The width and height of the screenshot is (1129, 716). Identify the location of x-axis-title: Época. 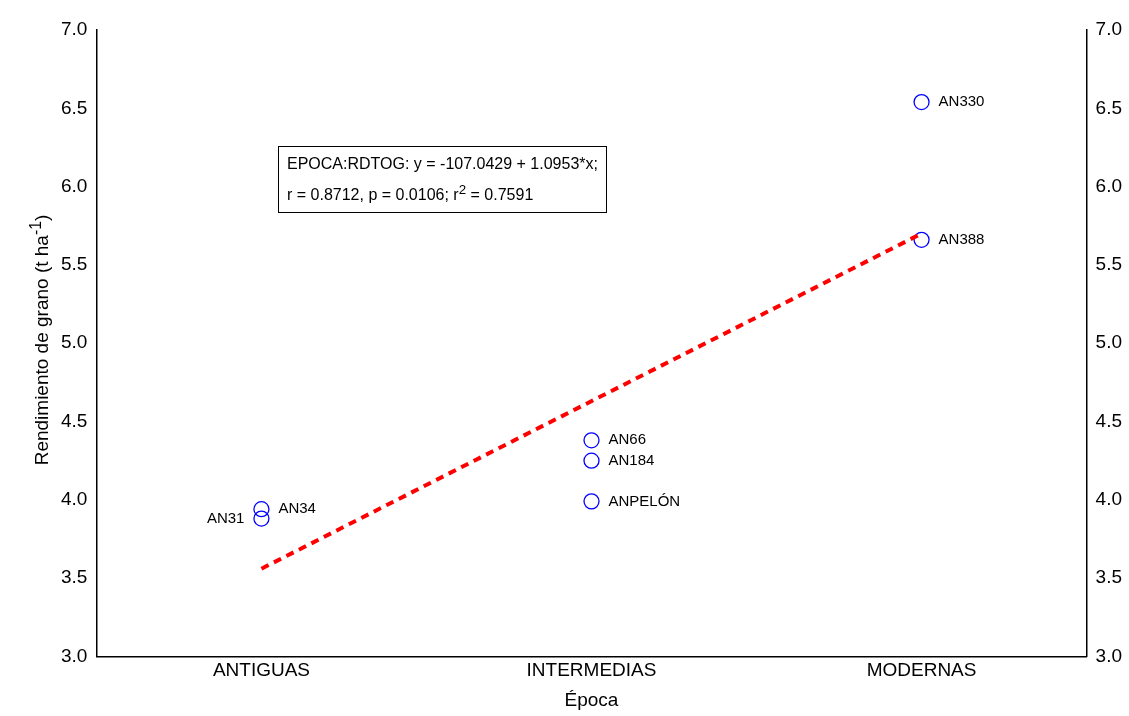
(591, 699).